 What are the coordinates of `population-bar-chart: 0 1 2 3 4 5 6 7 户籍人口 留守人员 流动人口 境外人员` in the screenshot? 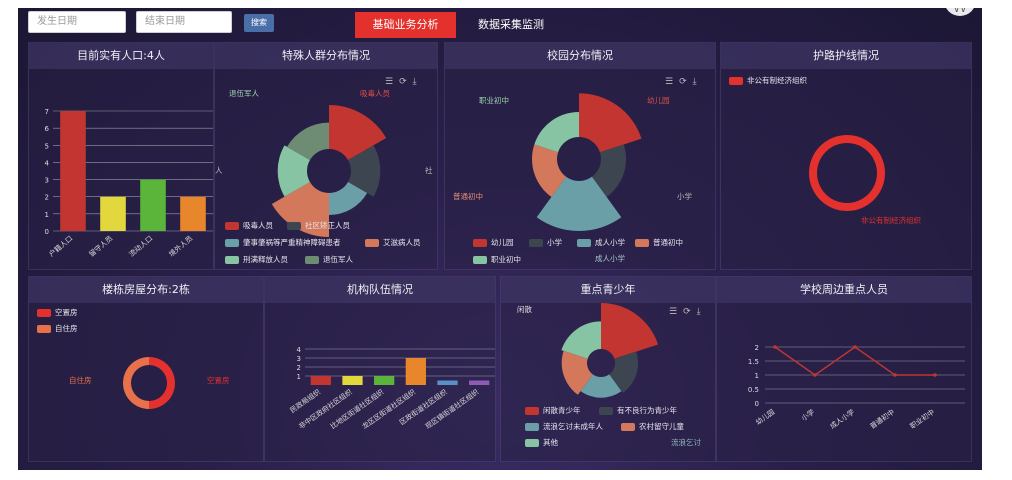 It's located at (129, 183).